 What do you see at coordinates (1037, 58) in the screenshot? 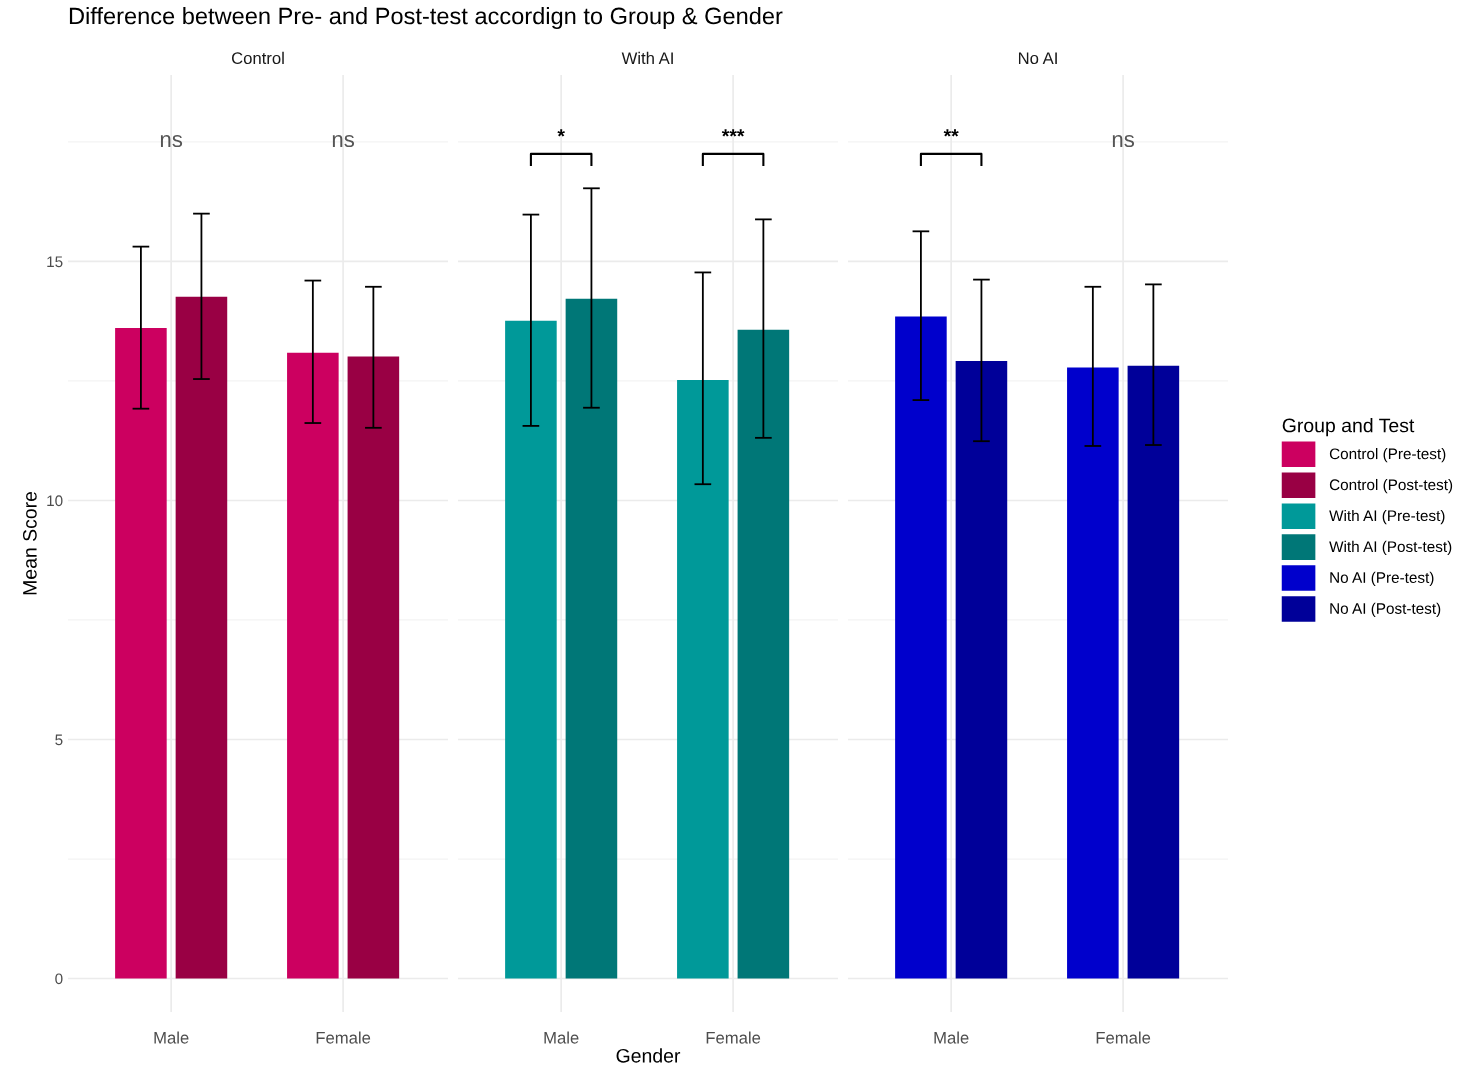
I see `chart-subtitle: No AI` at bounding box center [1037, 58].